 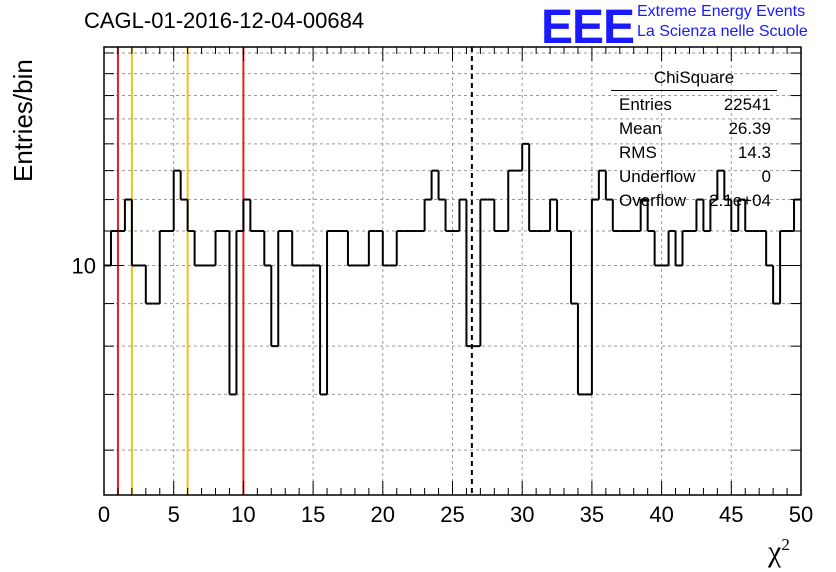 What do you see at coordinates (522, 514) in the screenshot?
I see `x-tick-label: 30` at bounding box center [522, 514].